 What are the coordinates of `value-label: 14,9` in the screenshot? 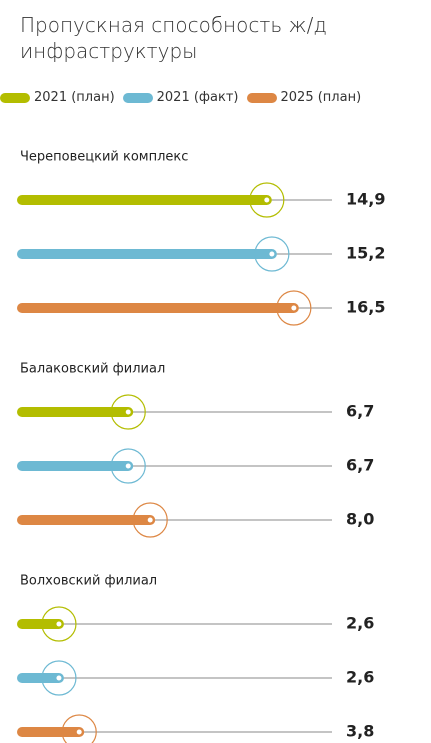 It's located at (365, 199).